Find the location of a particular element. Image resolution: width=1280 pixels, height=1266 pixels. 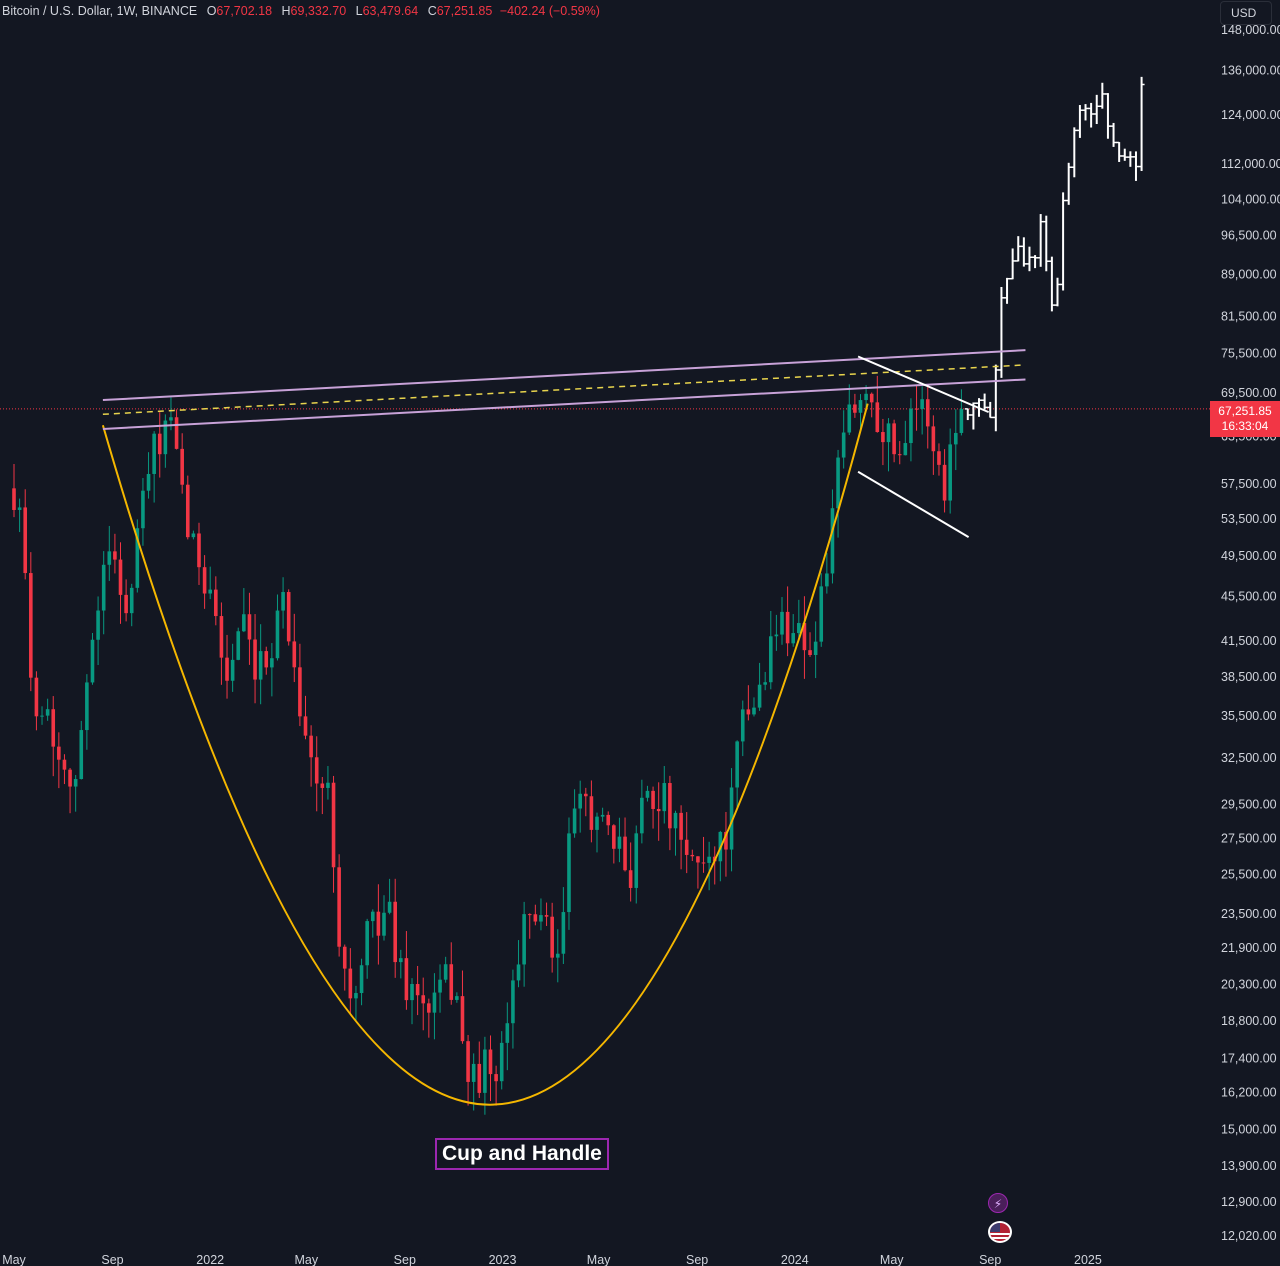

high-label: H is located at coordinates (286, 11).